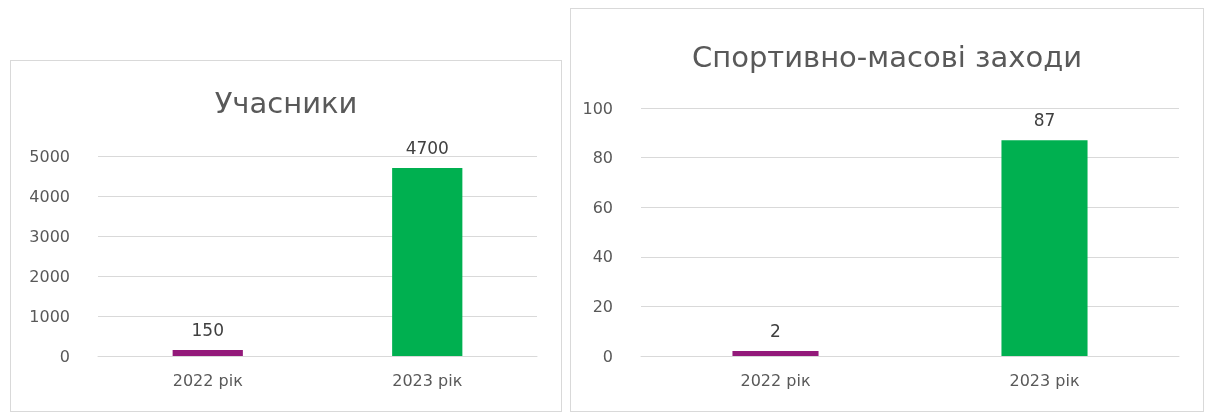 Image resolution: width=1208 pixels, height=419 pixels. What do you see at coordinates (1044, 119) in the screenshot?
I see `data-label: 87` at bounding box center [1044, 119].